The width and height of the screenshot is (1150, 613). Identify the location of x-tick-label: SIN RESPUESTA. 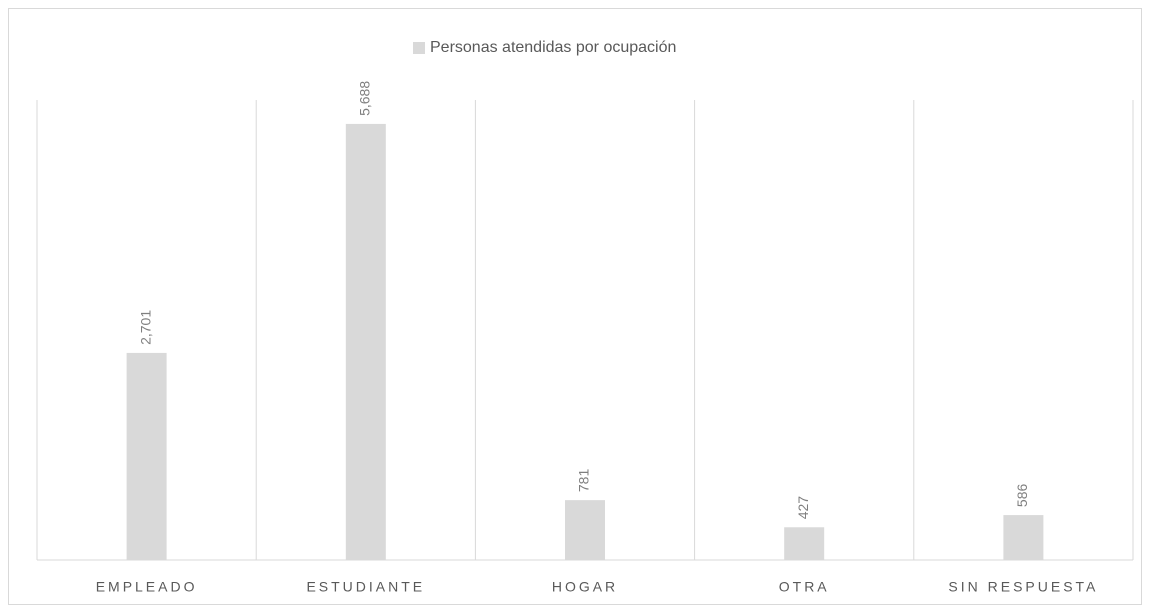
(1023, 587).